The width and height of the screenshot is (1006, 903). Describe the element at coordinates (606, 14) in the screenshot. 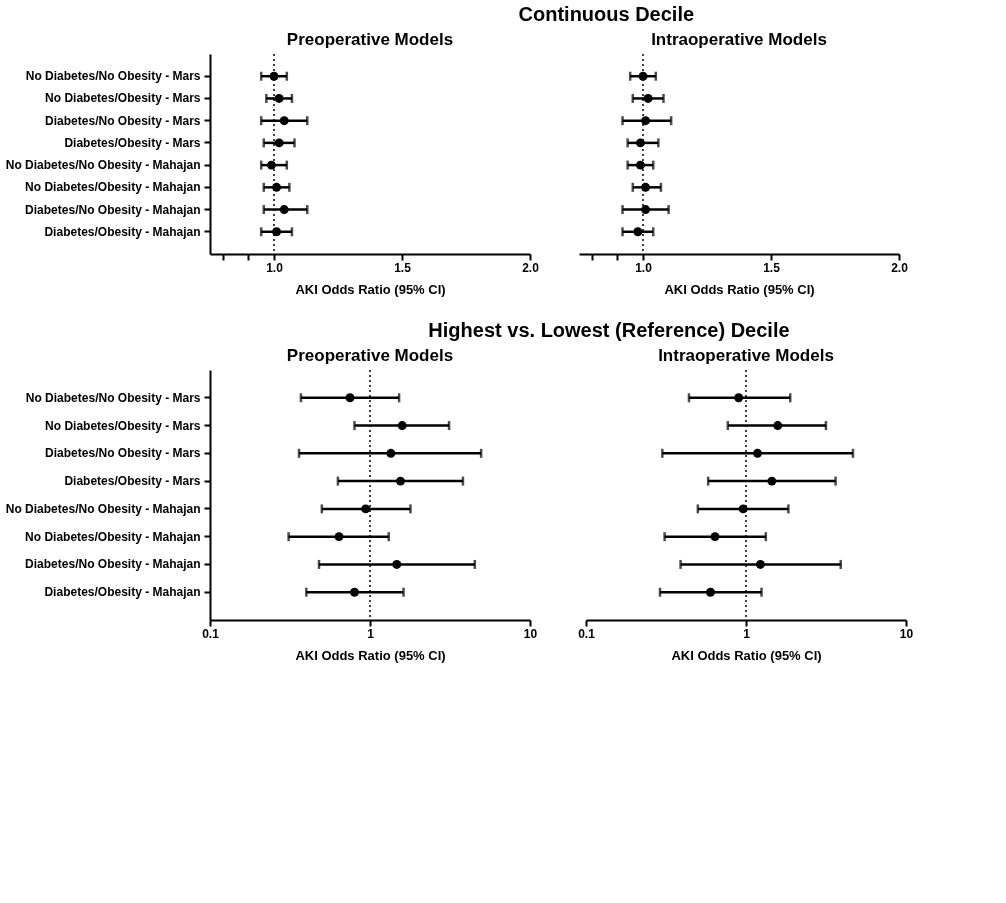

I see `text: Continuous Decile` at that location.